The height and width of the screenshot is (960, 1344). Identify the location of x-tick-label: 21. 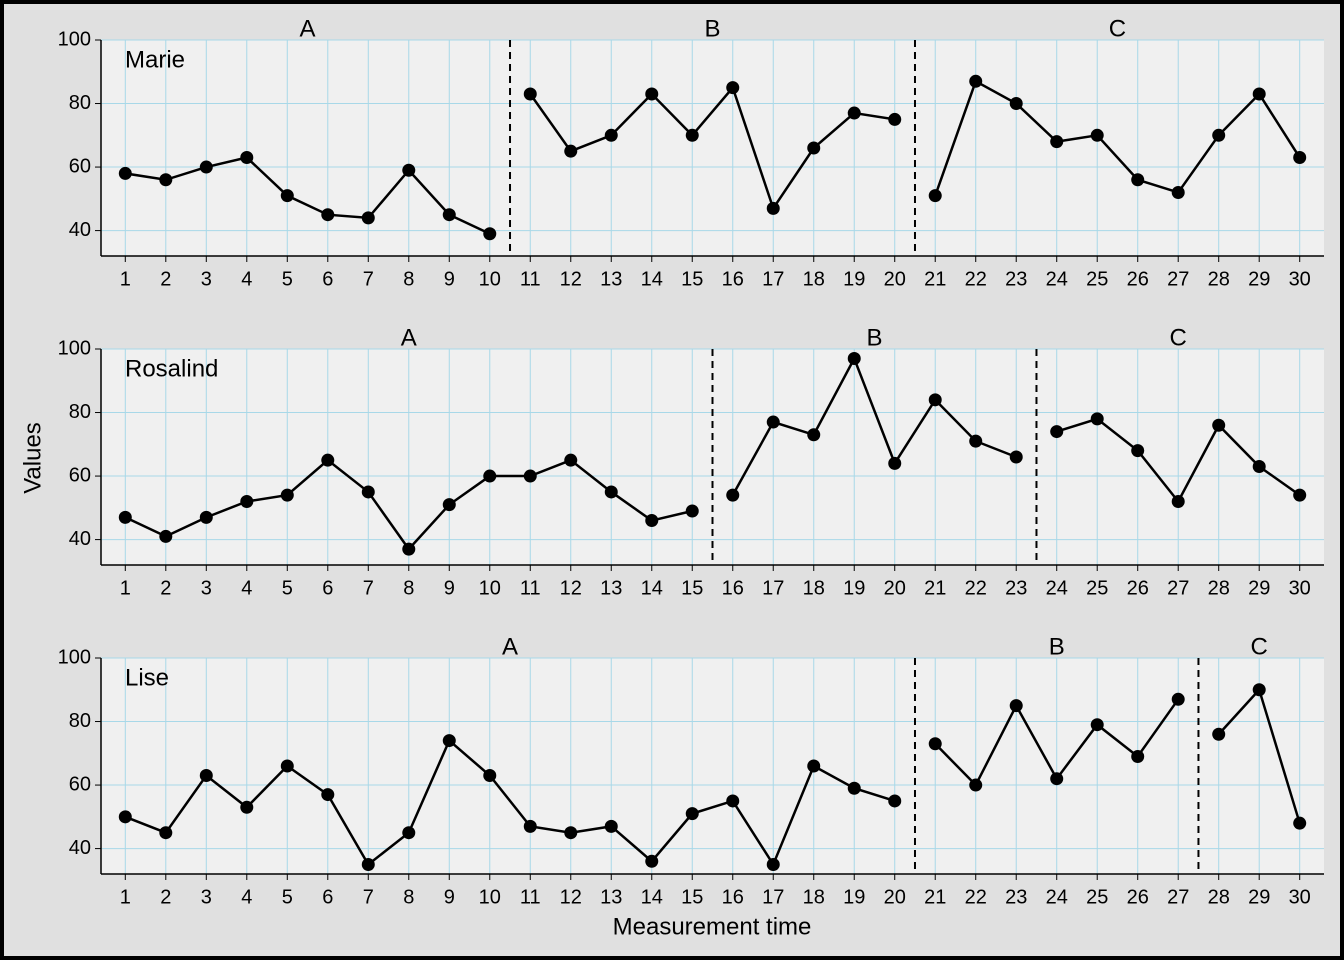
(935, 588).